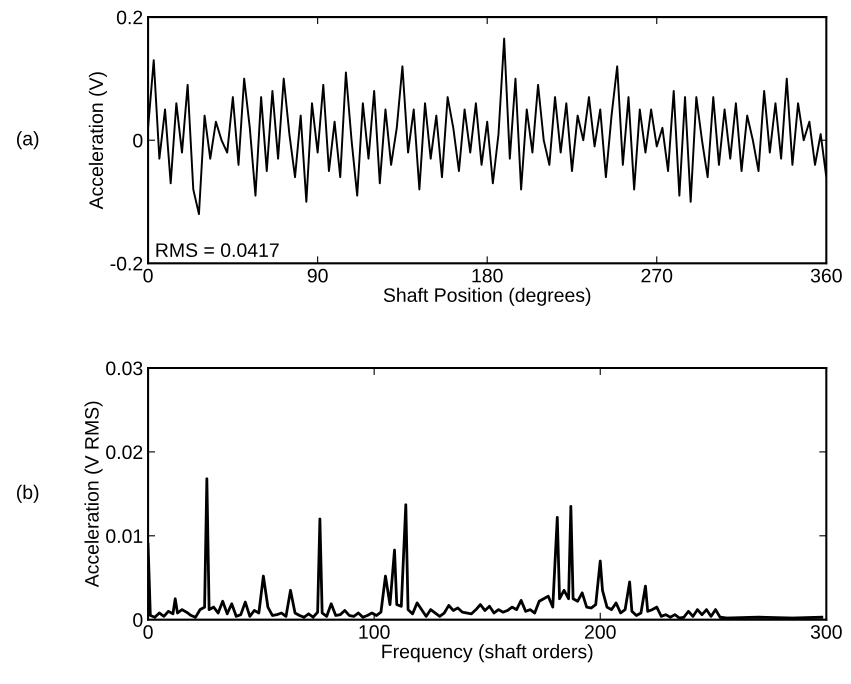 This screenshot has width=851, height=684. I want to click on y-tick-label: 0.03, so click(124, 368).